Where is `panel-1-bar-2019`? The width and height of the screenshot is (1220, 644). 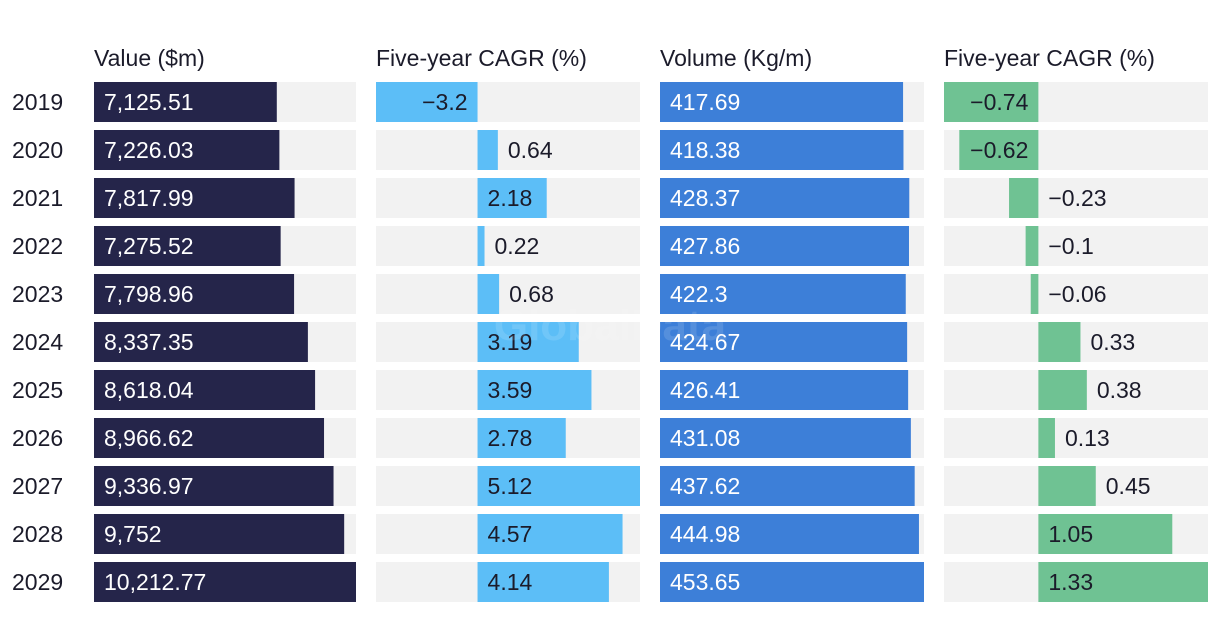 panel-1-bar-2019 is located at coordinates (185, 102).